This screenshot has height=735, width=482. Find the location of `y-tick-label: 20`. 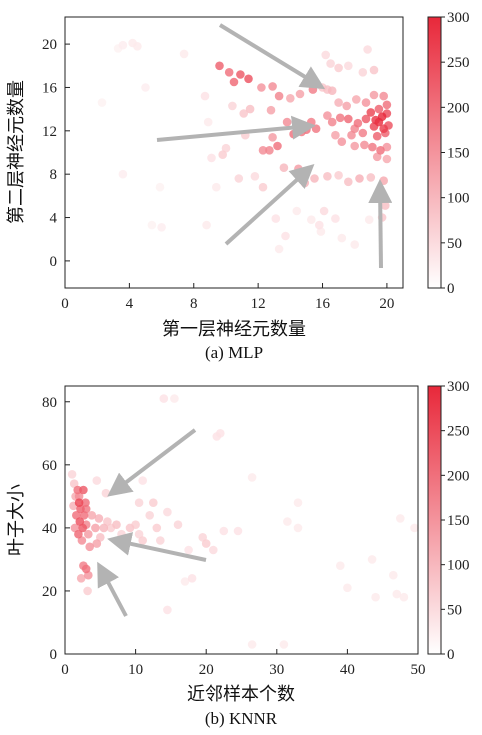

y-tick-label: 20 is located at coordinates (49, 592).